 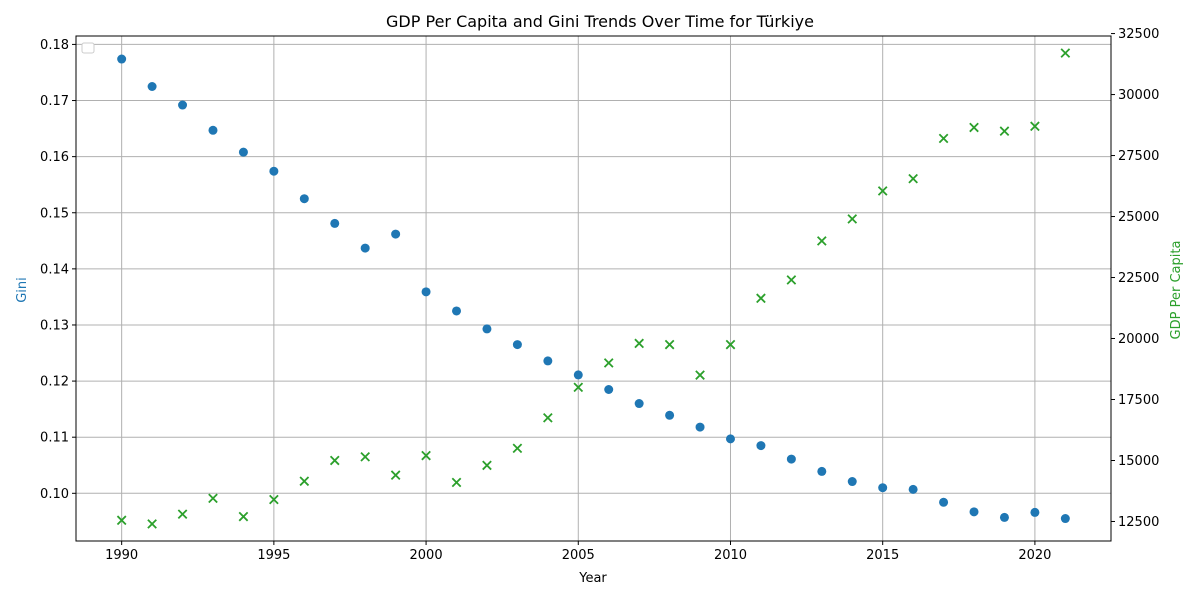 I want to click on y-left-tick-label: 0.10, so click(x=54, y=494).